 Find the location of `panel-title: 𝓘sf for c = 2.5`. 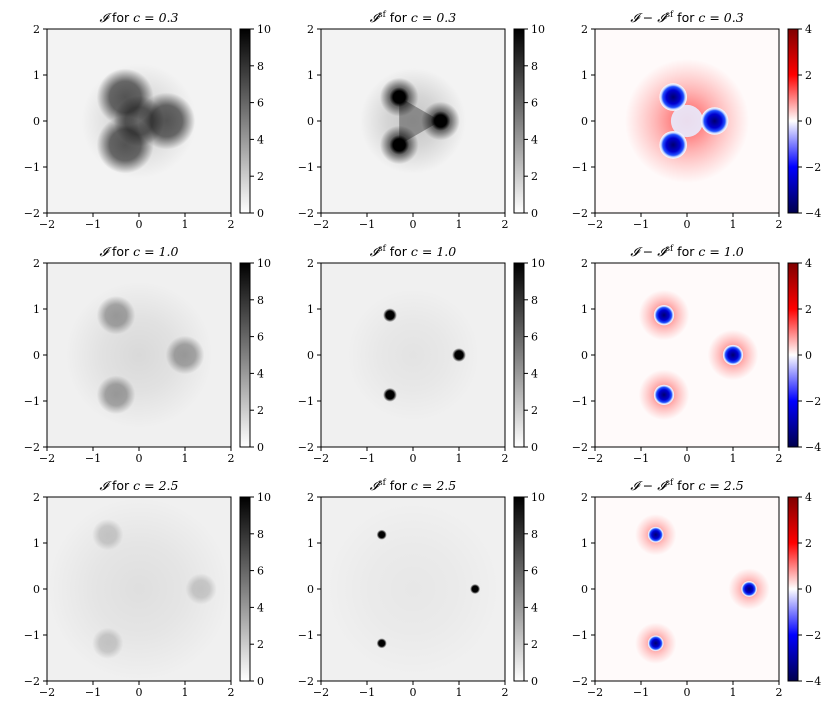

panel-title: 𝓘sf for c = 2.5 is located at coordinates (413, 485).